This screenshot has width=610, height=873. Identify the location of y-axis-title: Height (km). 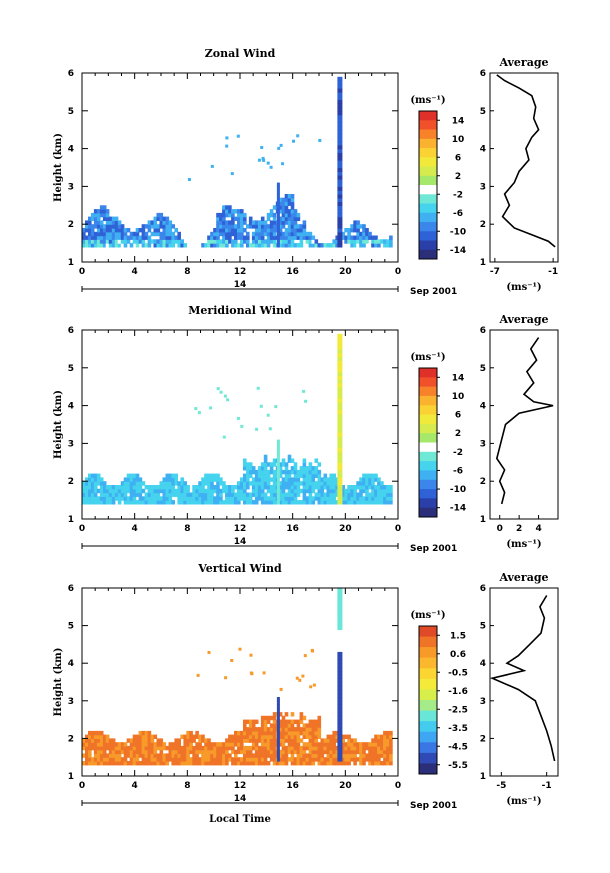
(58, 167).